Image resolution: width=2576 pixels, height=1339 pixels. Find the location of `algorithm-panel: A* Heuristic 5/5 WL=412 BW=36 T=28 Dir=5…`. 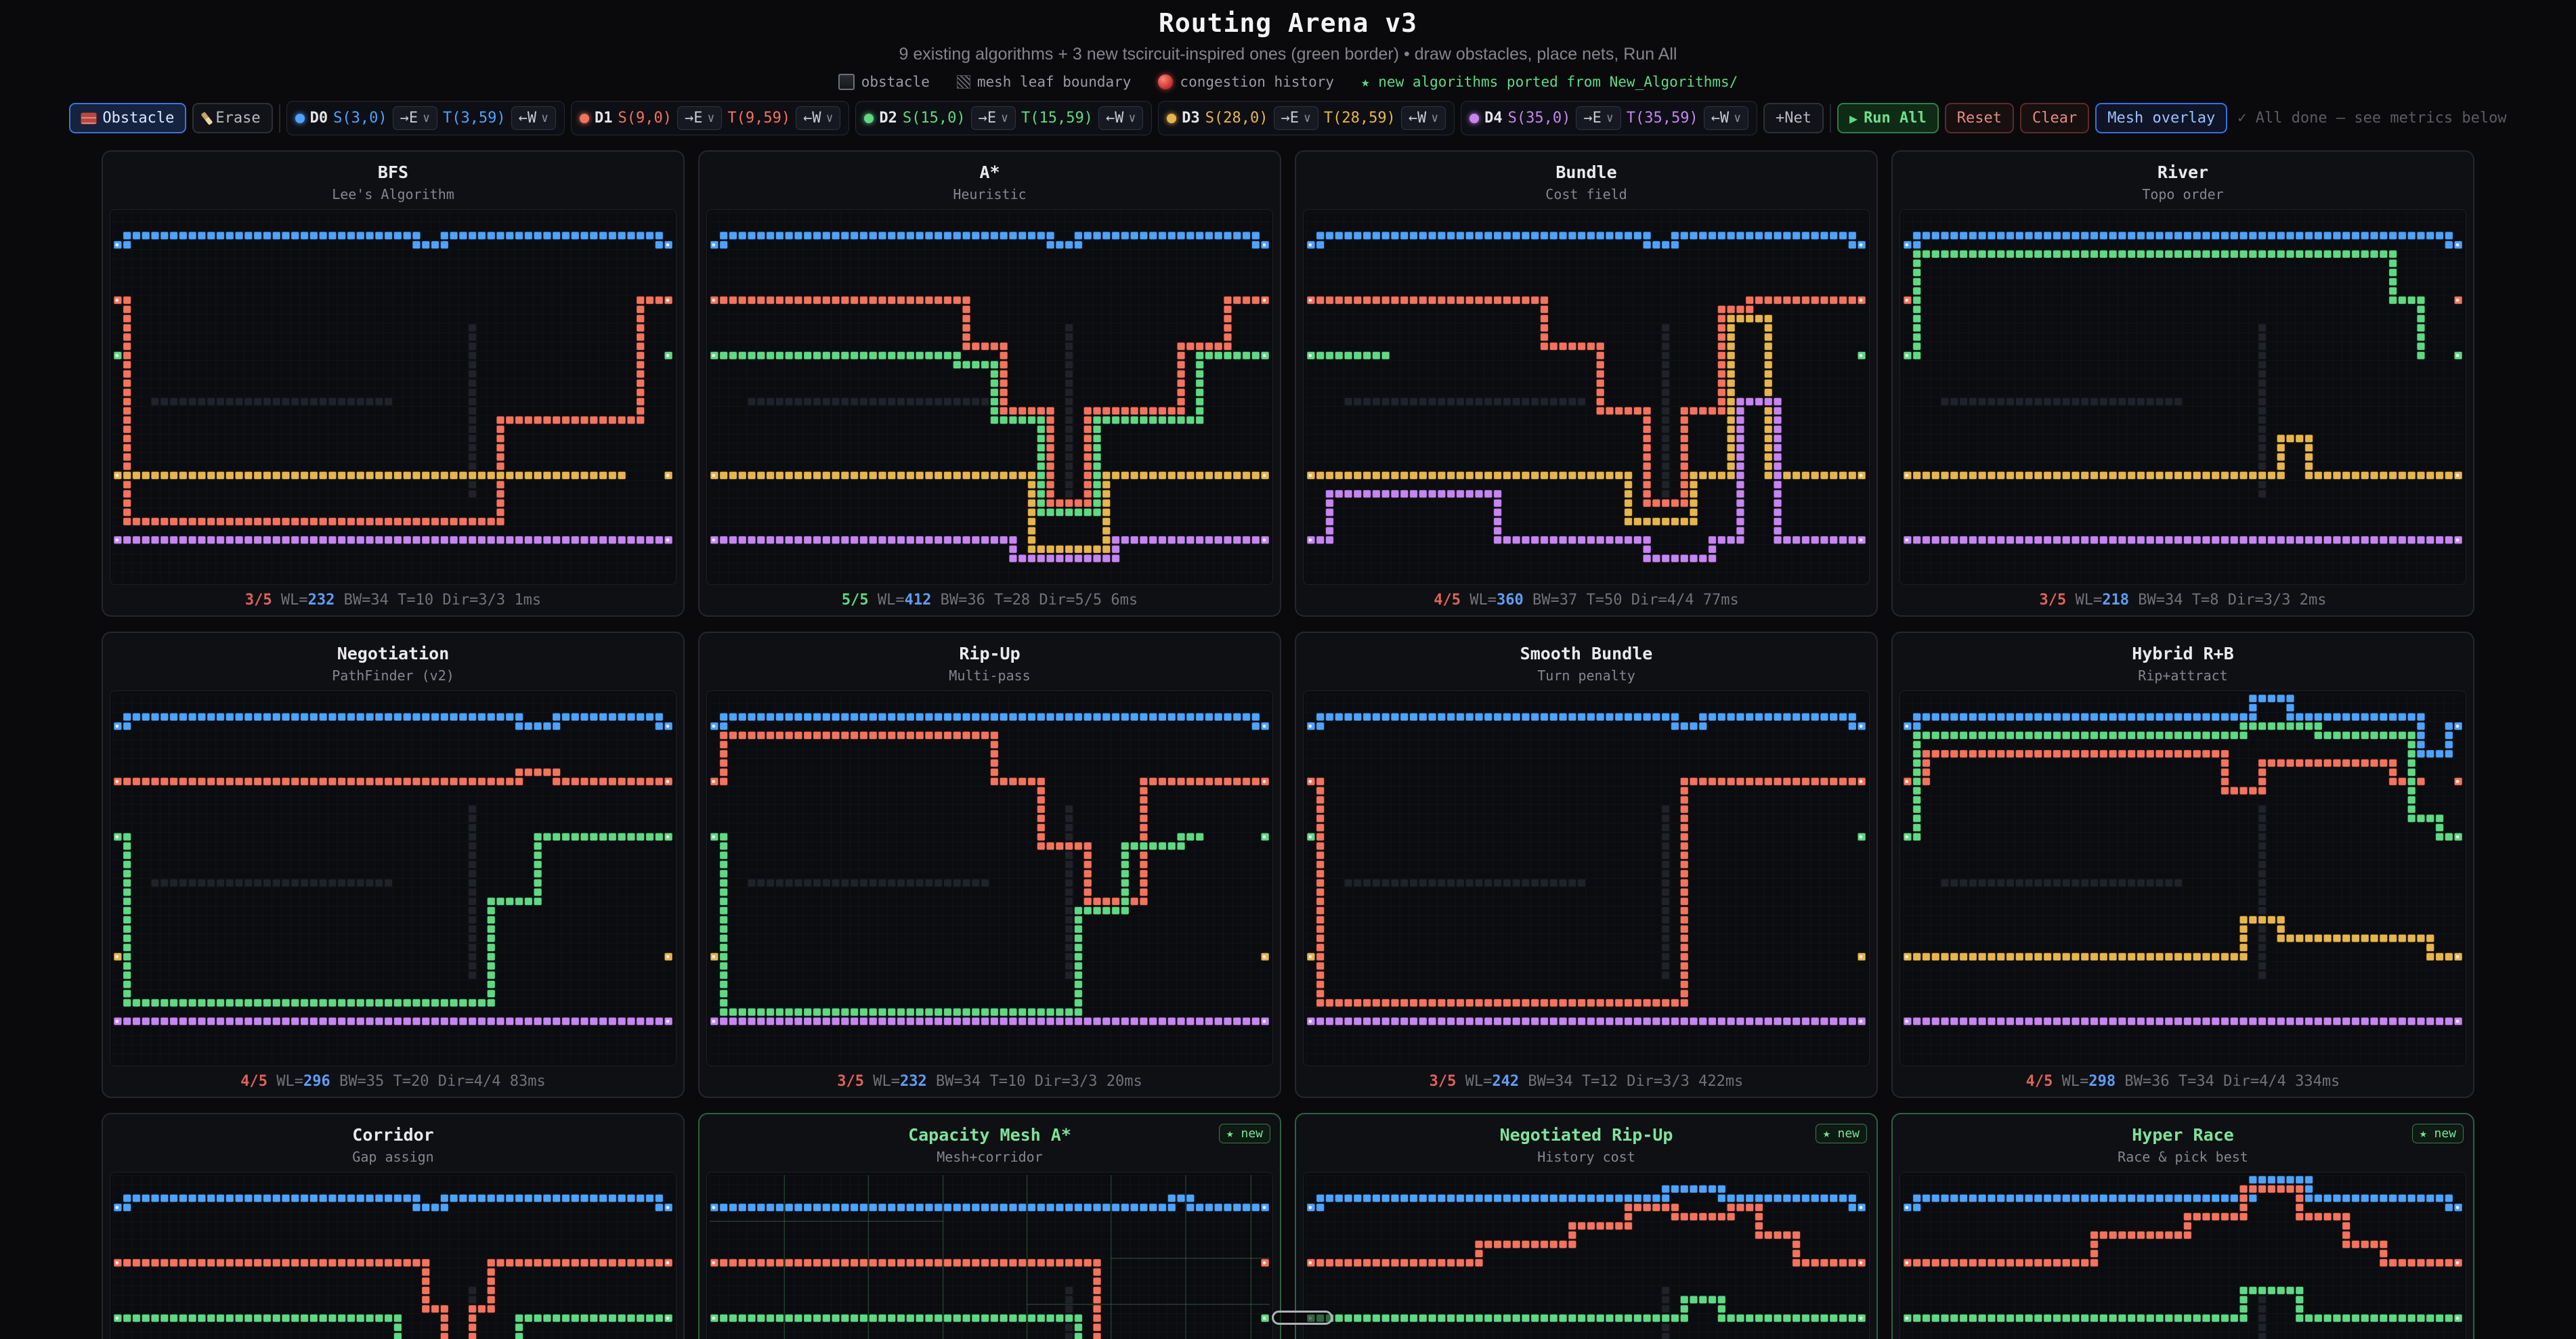

algorithm-panel: A* Heuristic 5/5 WL=412 BW=36 T=28 Dir=5… is located at coordinates (989, 383).